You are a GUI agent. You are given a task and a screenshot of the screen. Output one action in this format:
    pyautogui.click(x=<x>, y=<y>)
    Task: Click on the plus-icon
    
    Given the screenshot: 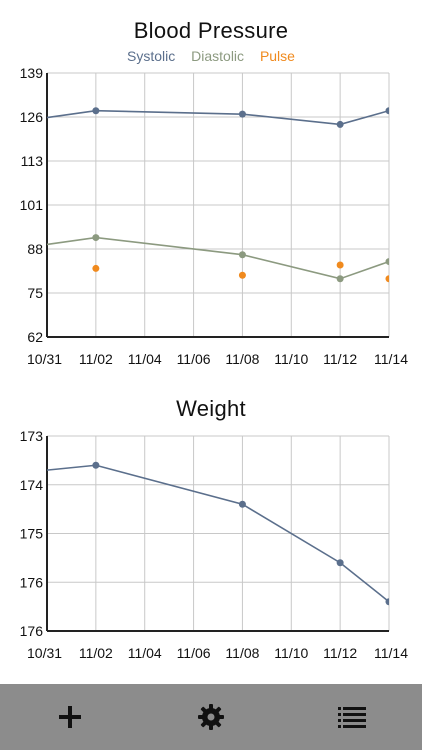 What is the action you would take?
    pyautogui.click(x=70, y=717)
    